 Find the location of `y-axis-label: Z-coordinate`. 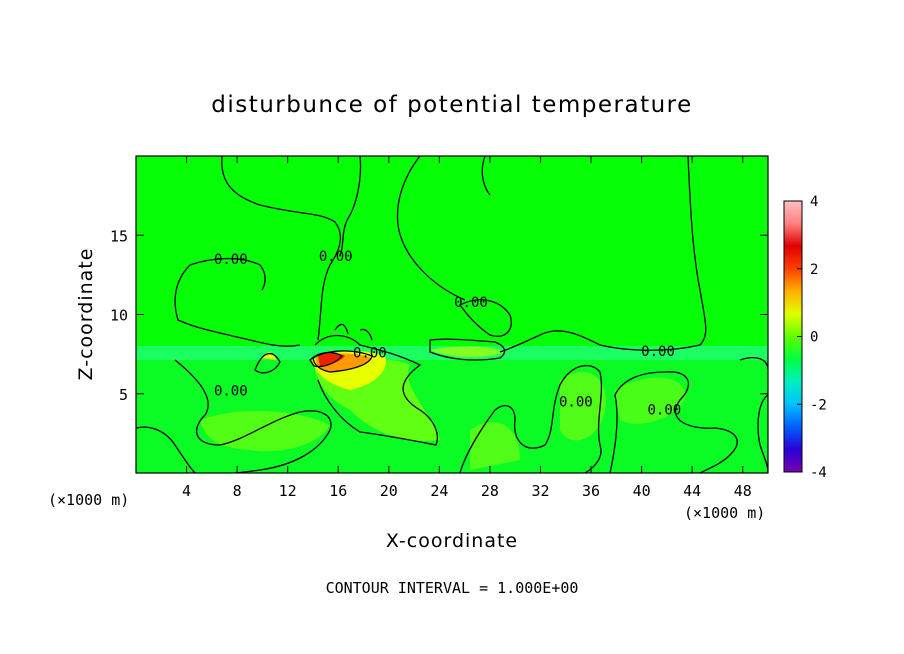

y-axis-label: Z-coordinate is located at coordinates (86, 314).